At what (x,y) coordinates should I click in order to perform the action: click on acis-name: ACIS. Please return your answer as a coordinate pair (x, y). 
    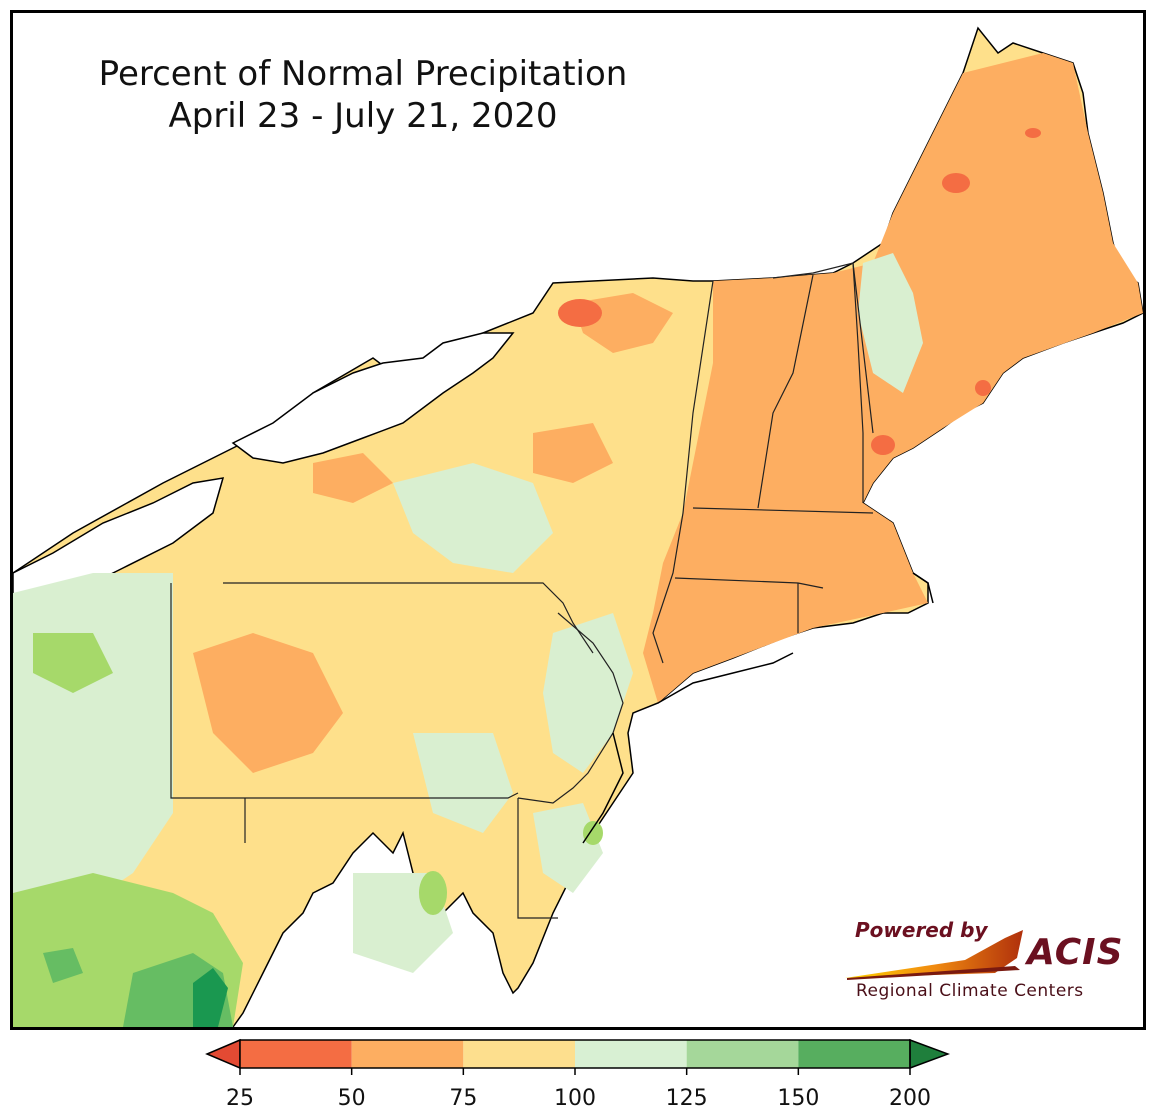
    Looking at the image, I should click on (1075, 952).